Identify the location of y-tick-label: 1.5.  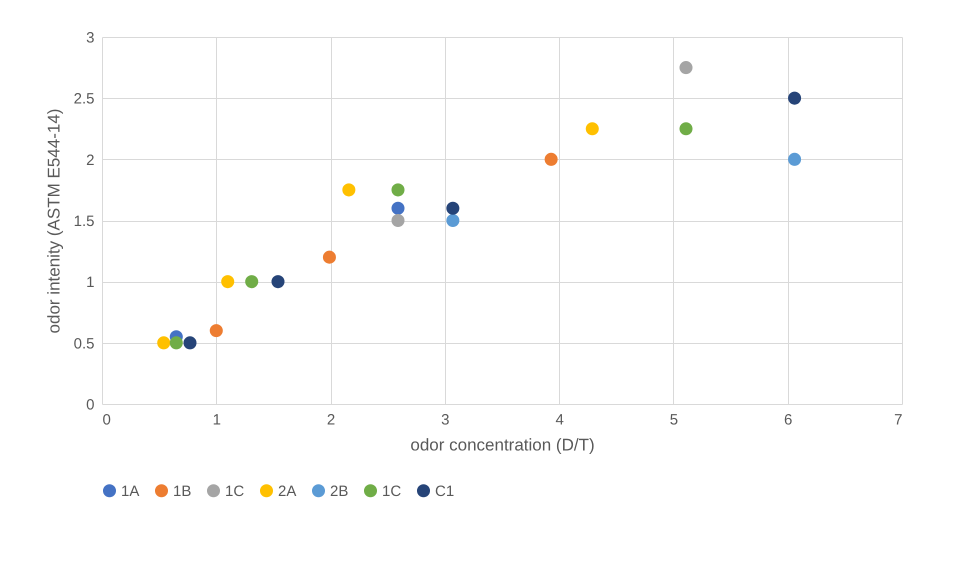
(84, 221).